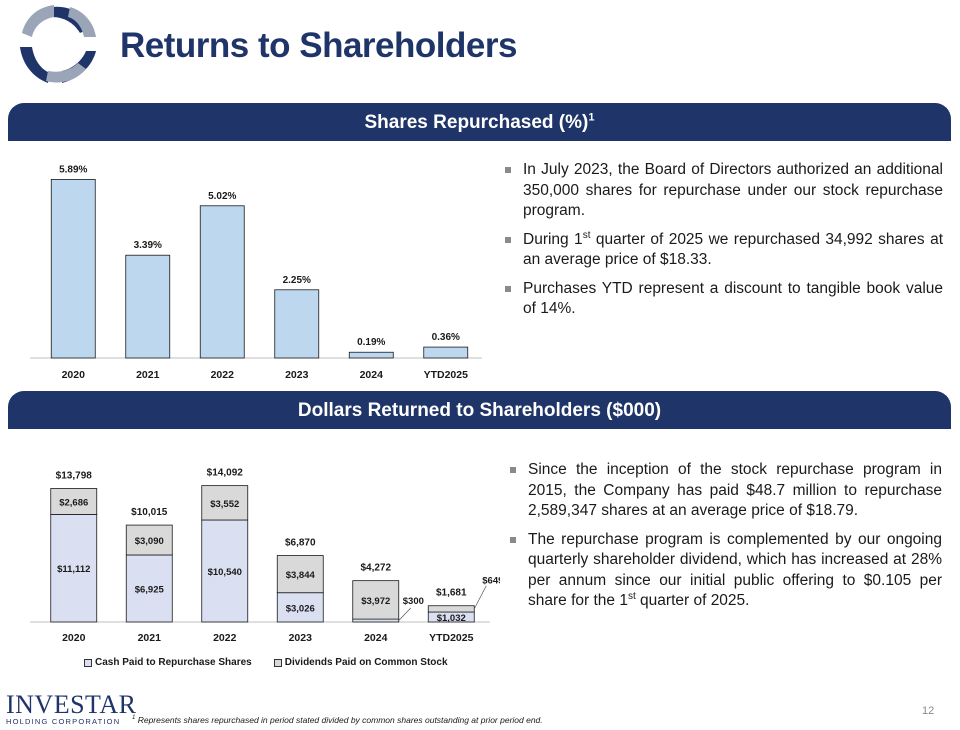 This screenshot has width=960, height=730. I want to click on bar-cash-2021, so click(149, 588).